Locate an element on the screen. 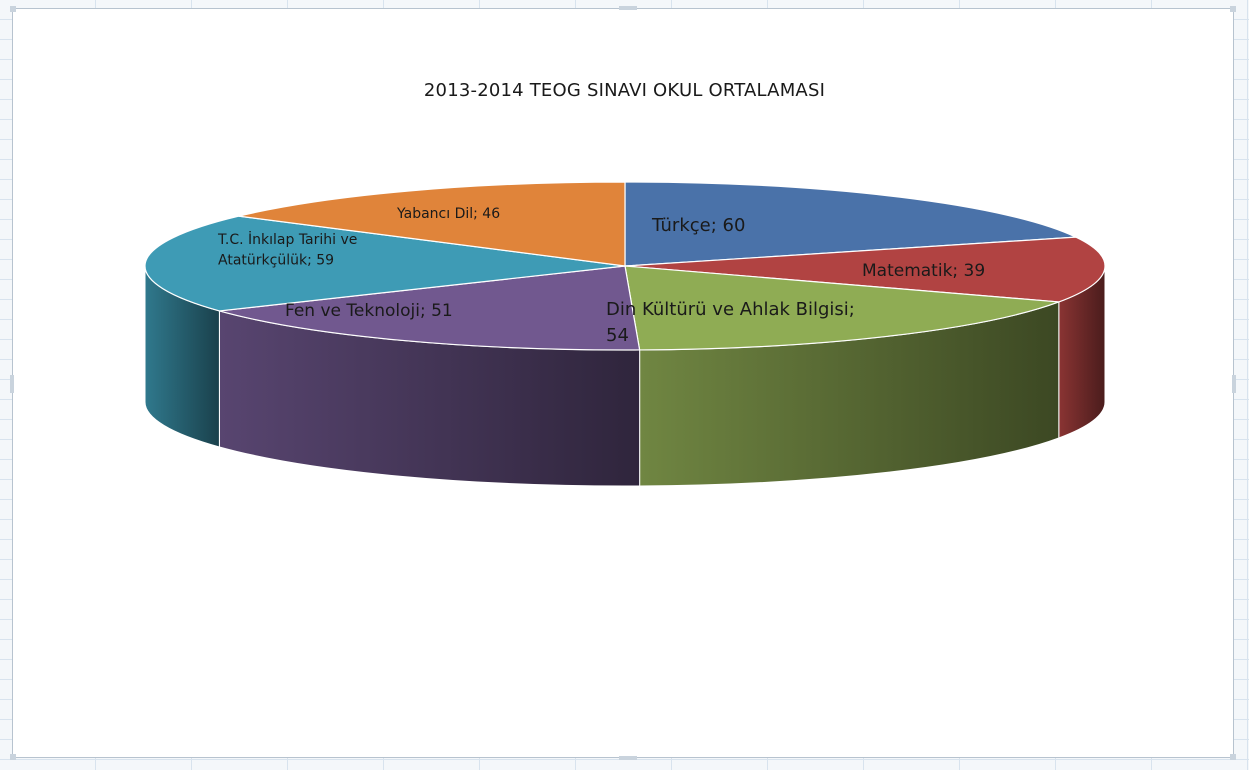 This screenshot has width=1249, height=770. pie-slice-t-c-inkilap-tarihi-ve-ataturkculuk is located at coordinates (385, 263).